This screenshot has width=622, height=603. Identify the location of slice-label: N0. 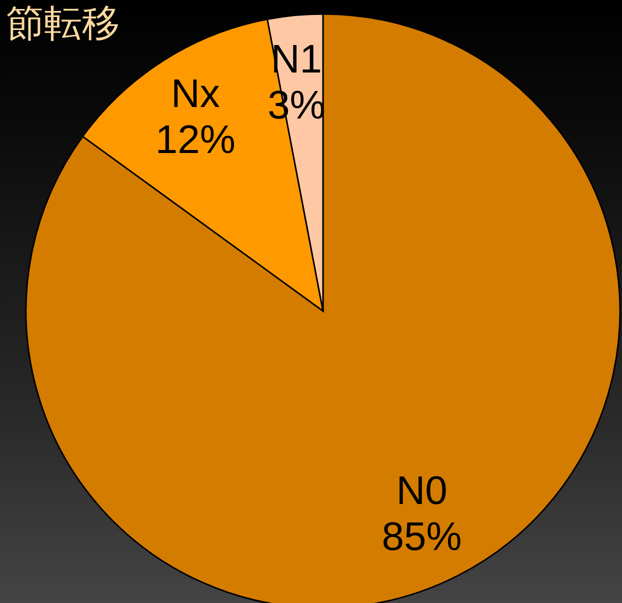
(422, 490).